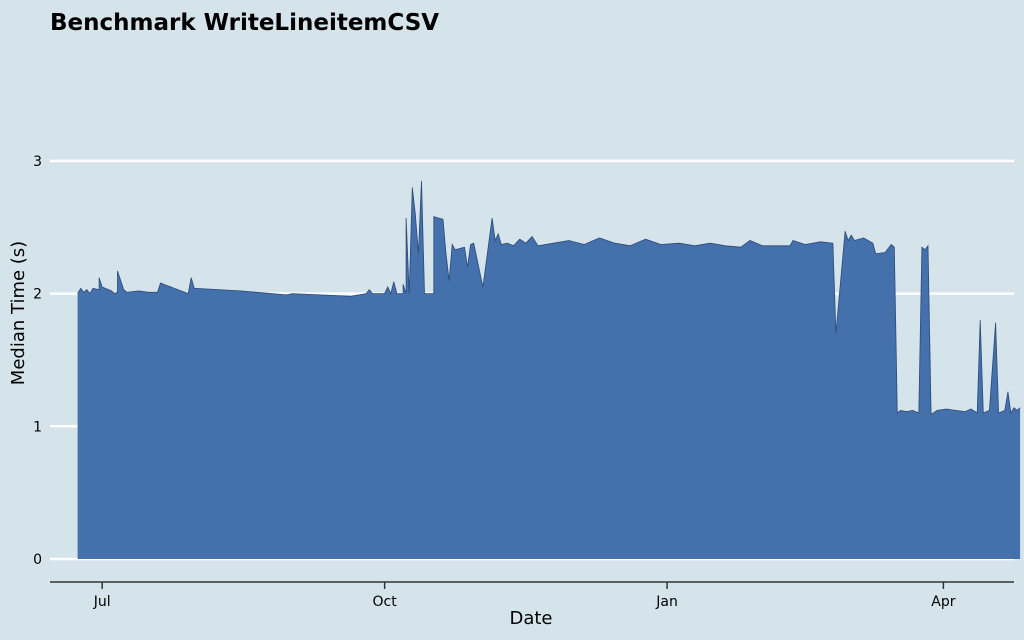 The width and height of the screenshot is (1024, 640). Describe the element at coordinates (37, 560) in the screenshot. I see `y-tick-label-0: 0` at that location.